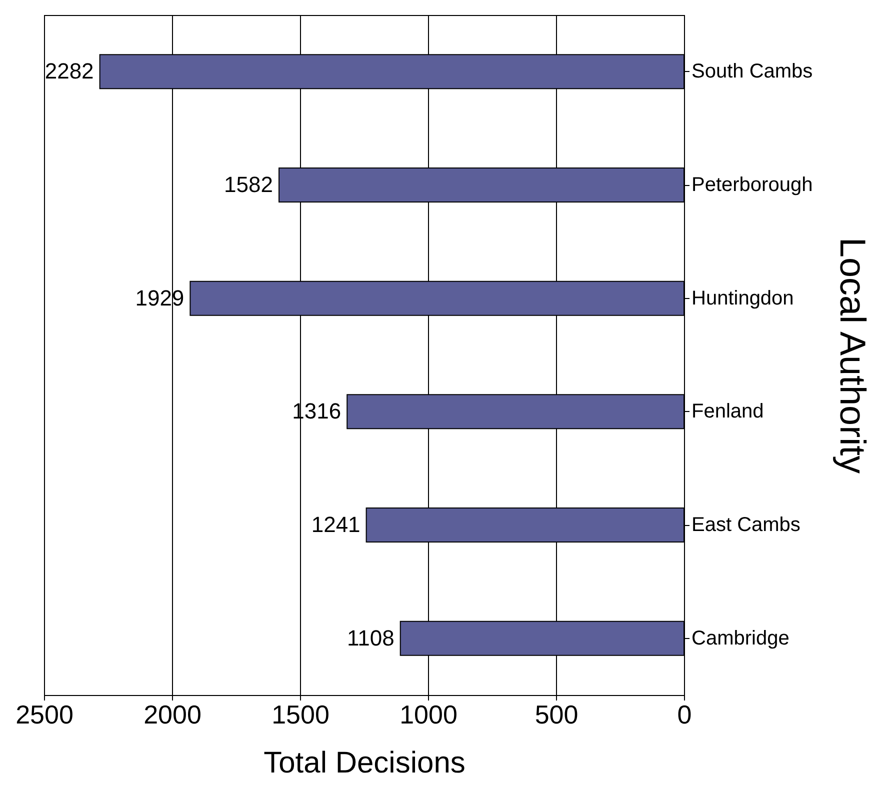 The height and width of the screenshot is (793, 885). What do you see at coordinates (249, 184) in the screenshot?
I see `data-label: 1582` at bounding box center [249, 184].